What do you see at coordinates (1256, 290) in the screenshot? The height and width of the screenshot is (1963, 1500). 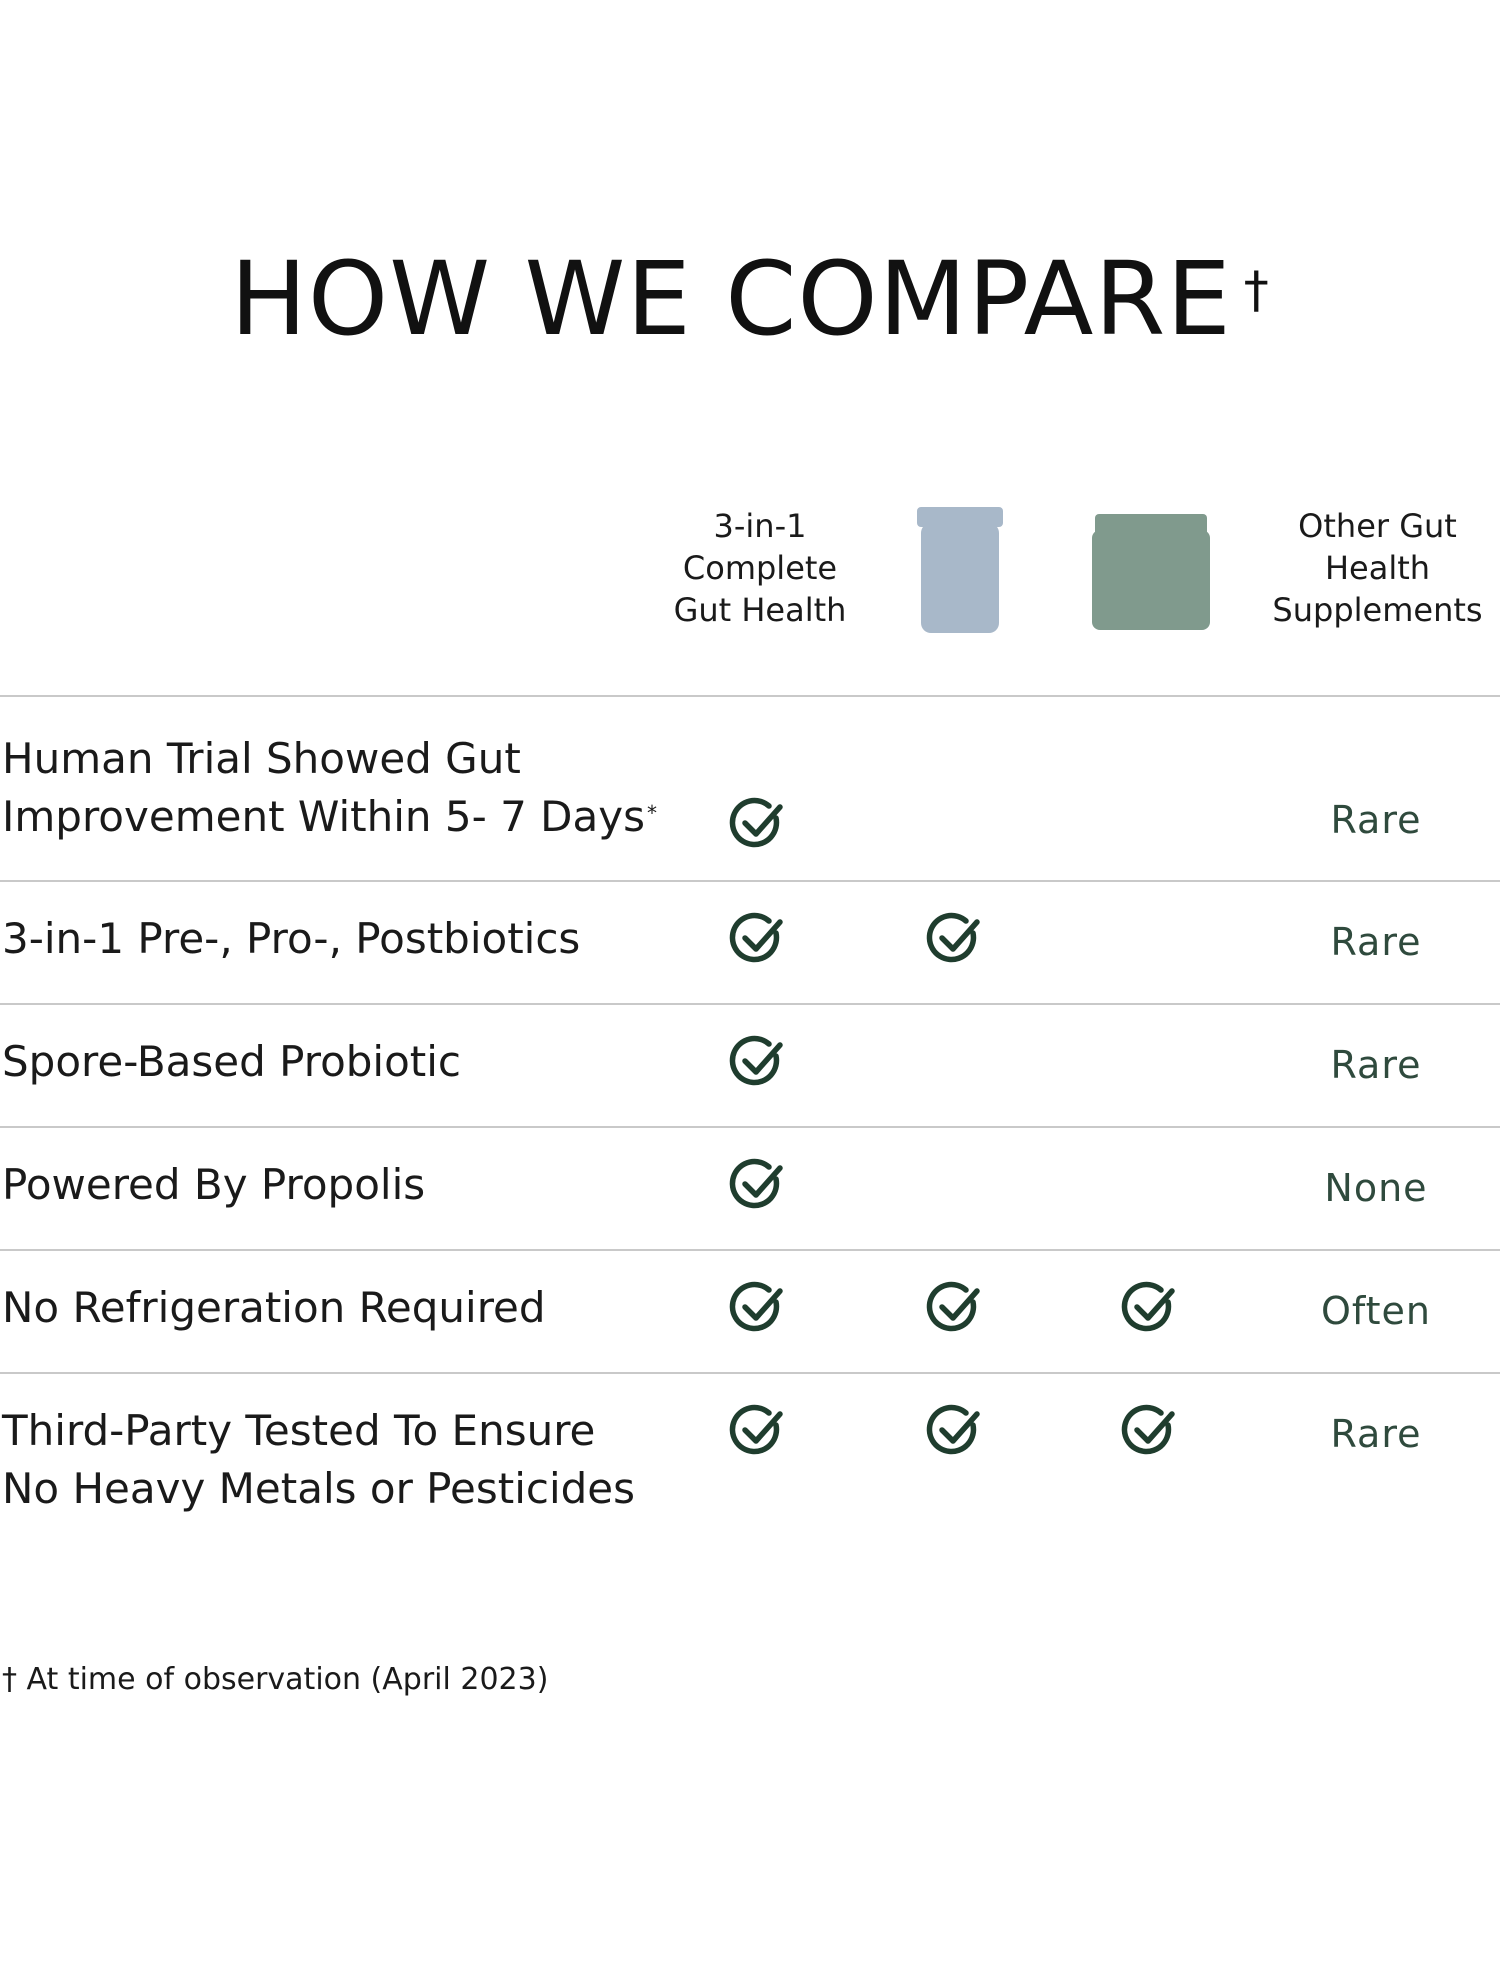 I see `title-dagger: †` at bounding box center [1256, 290].